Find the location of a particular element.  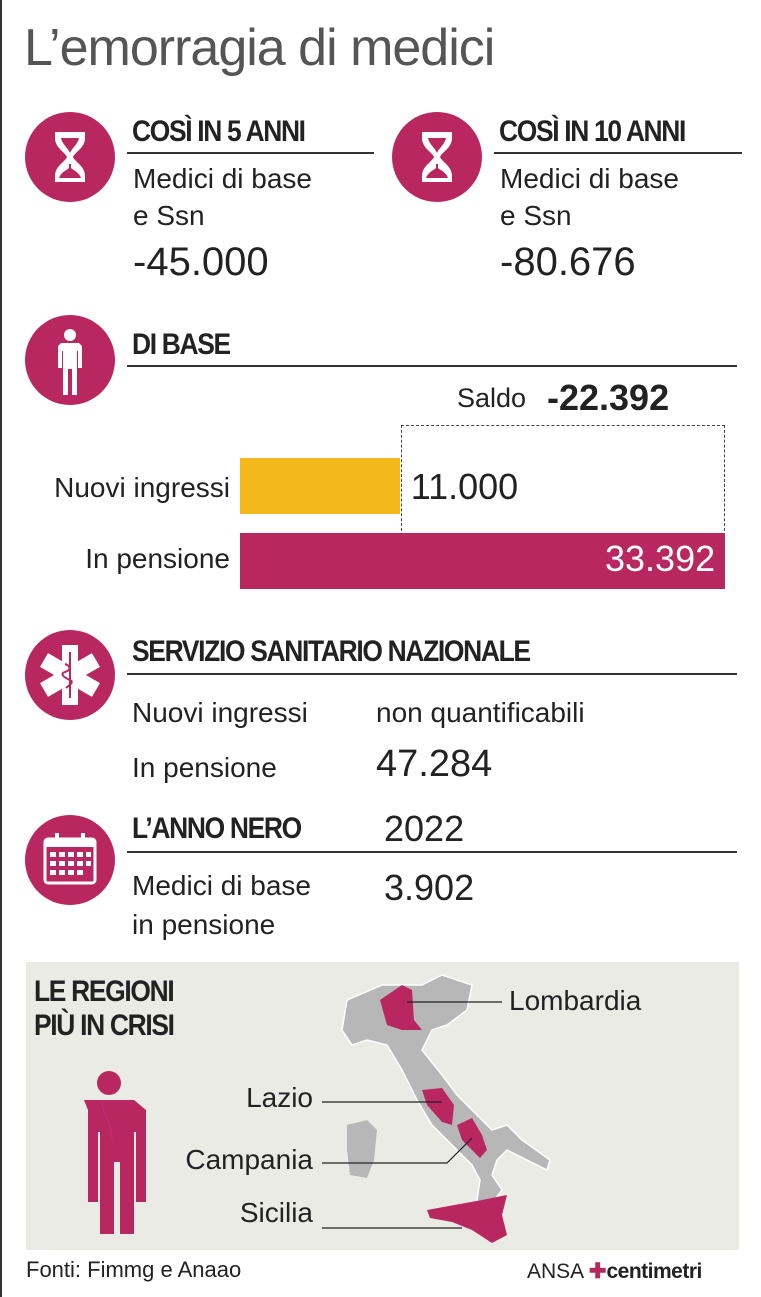

section-header: SERVIZIO SANITARIO NAZIONALE is located at coordinates (331, 651).